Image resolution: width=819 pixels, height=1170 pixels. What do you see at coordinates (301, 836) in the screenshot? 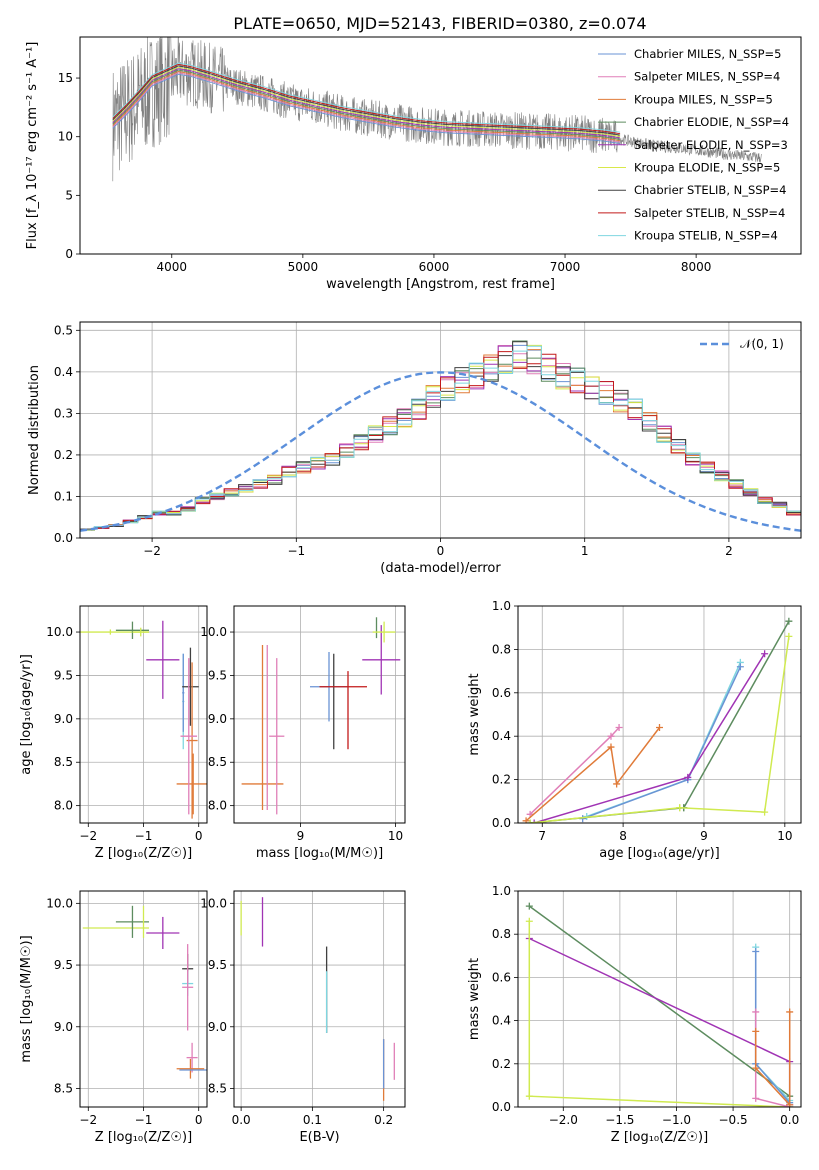
I see `x-tick-label: 9` at bounding box center [301, 836].